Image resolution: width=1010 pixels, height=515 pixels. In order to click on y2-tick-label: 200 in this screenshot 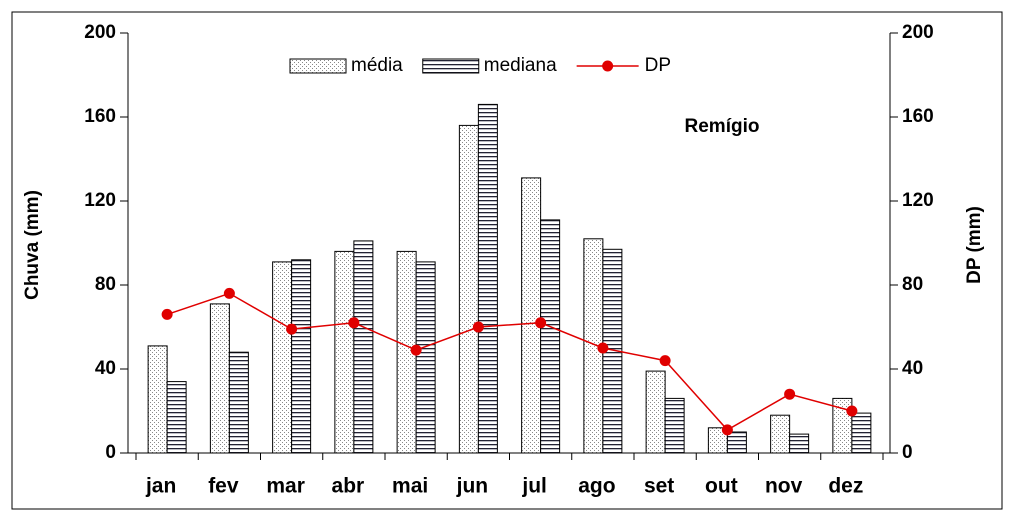, I will do `click(918, 32)`.